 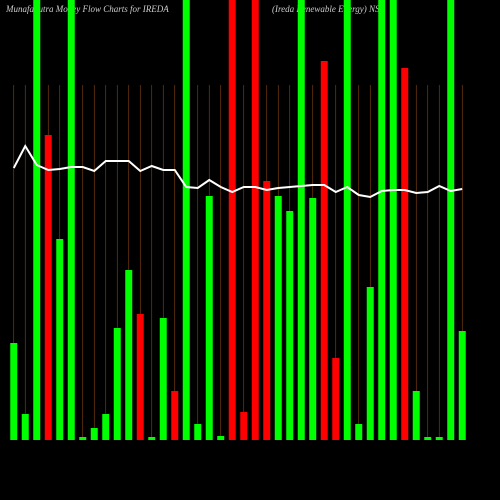 What do you see at coordinates (237, 171) in the screenshot?
I see `line` at bounding box center [237, 171].